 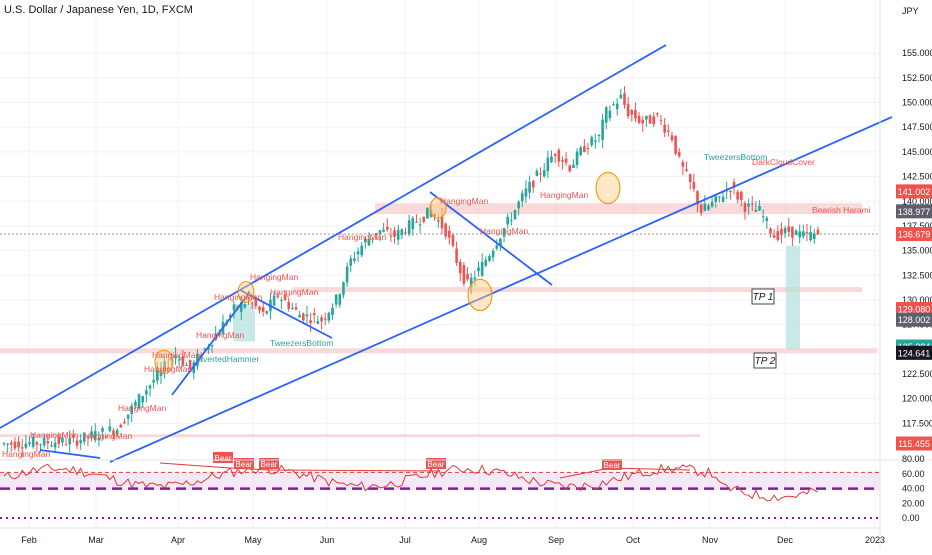 What do you see at coordinates (178, 540) in the screenshot?
I see `time-tick-label: Apr` at bounding box center [178, 540].